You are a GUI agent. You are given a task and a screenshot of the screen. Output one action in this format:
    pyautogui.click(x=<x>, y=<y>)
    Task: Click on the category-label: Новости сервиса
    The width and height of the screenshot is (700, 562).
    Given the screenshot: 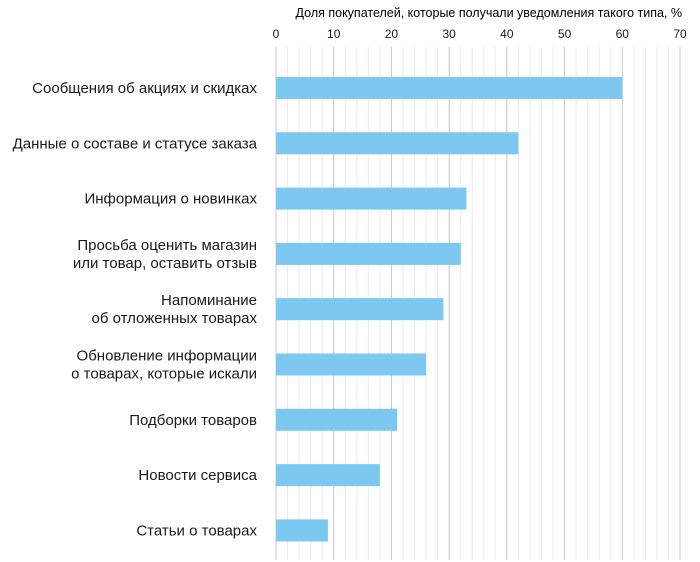 What is the action you would take?
    pyautogui.click(x=197, y=475)
    